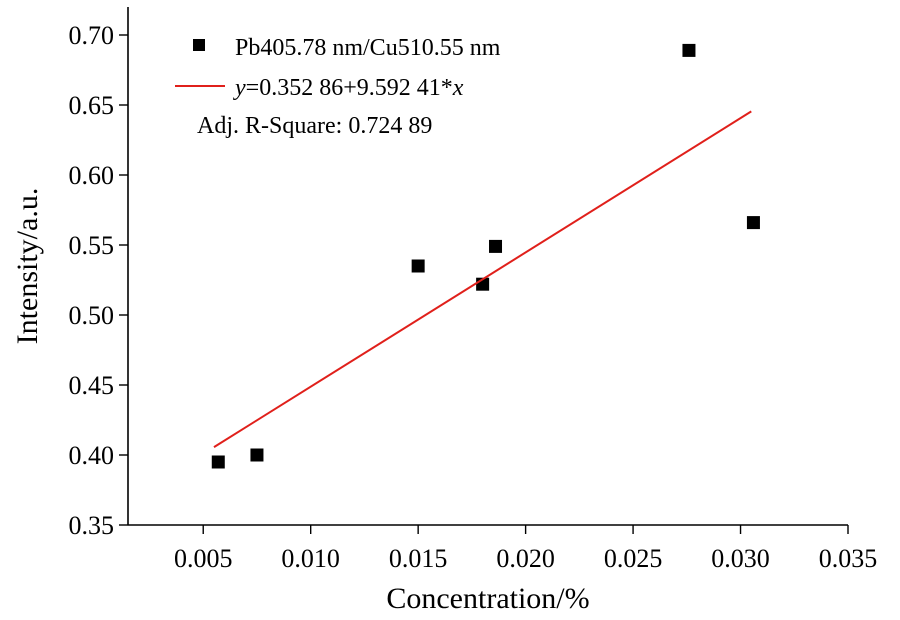 The height and width of the screenshot is (620, 900). Describe the element at coordinates (487, 598) in the screenshot. I see `x-axis-title: Concentration/%` at that location.